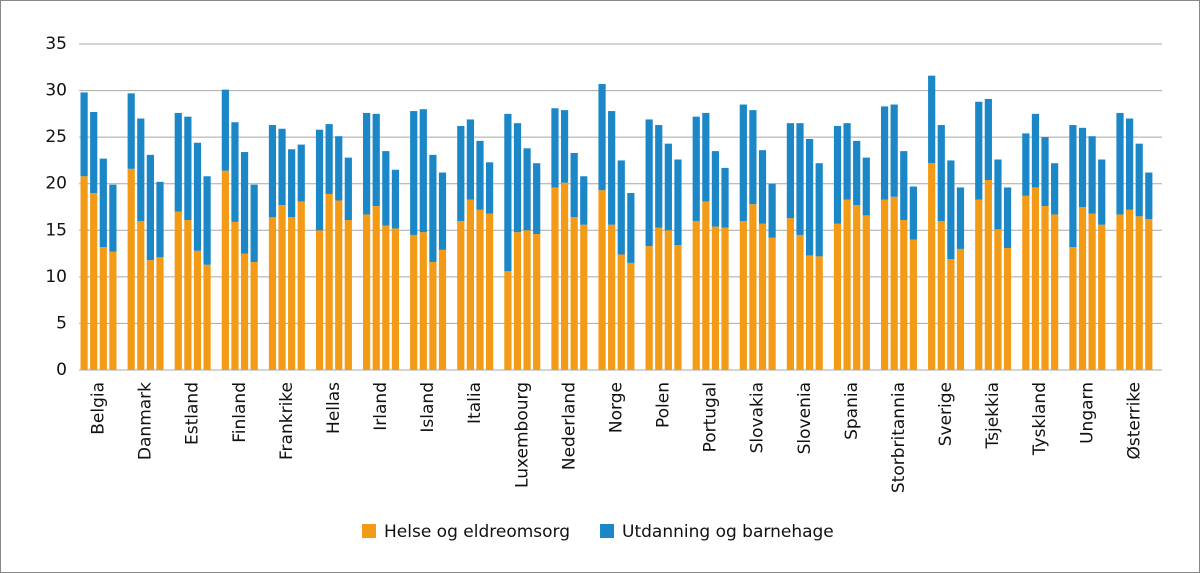 The height and width of the screenshot is (573, 1200). What do you see at coordinates (1040, 419) in the screenshot?
I see `x-tick-label: Tyskland` at bounding box center [1040, 419].